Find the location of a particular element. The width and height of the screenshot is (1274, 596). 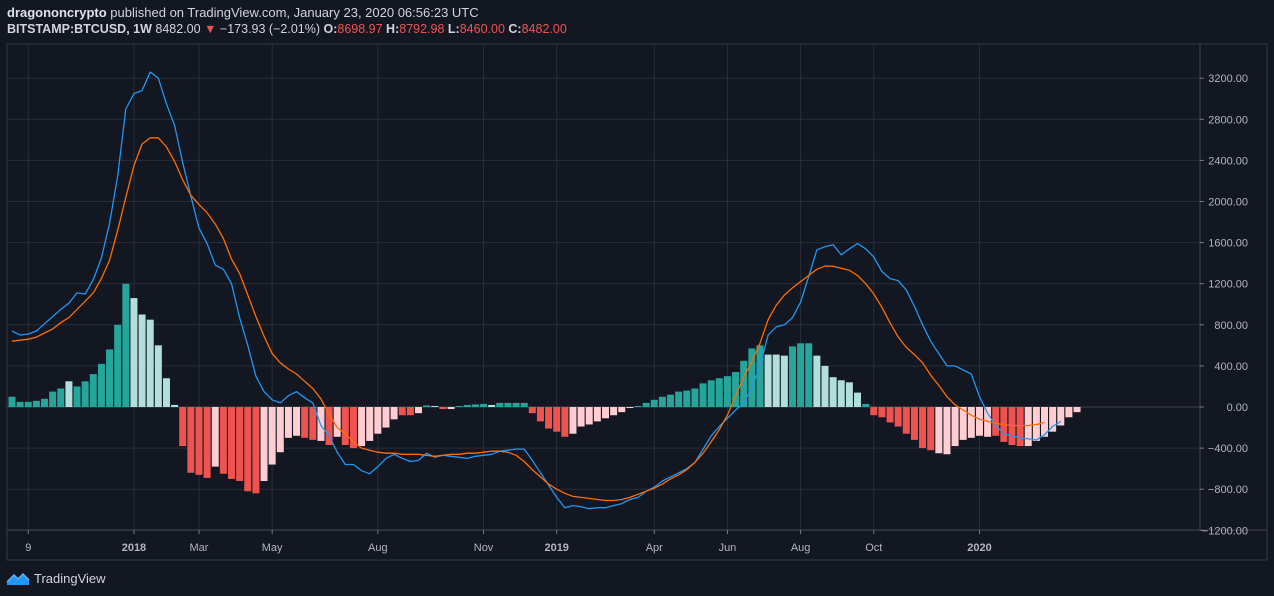

author-name: dragononcrypto is located at coordinates (57, 12).